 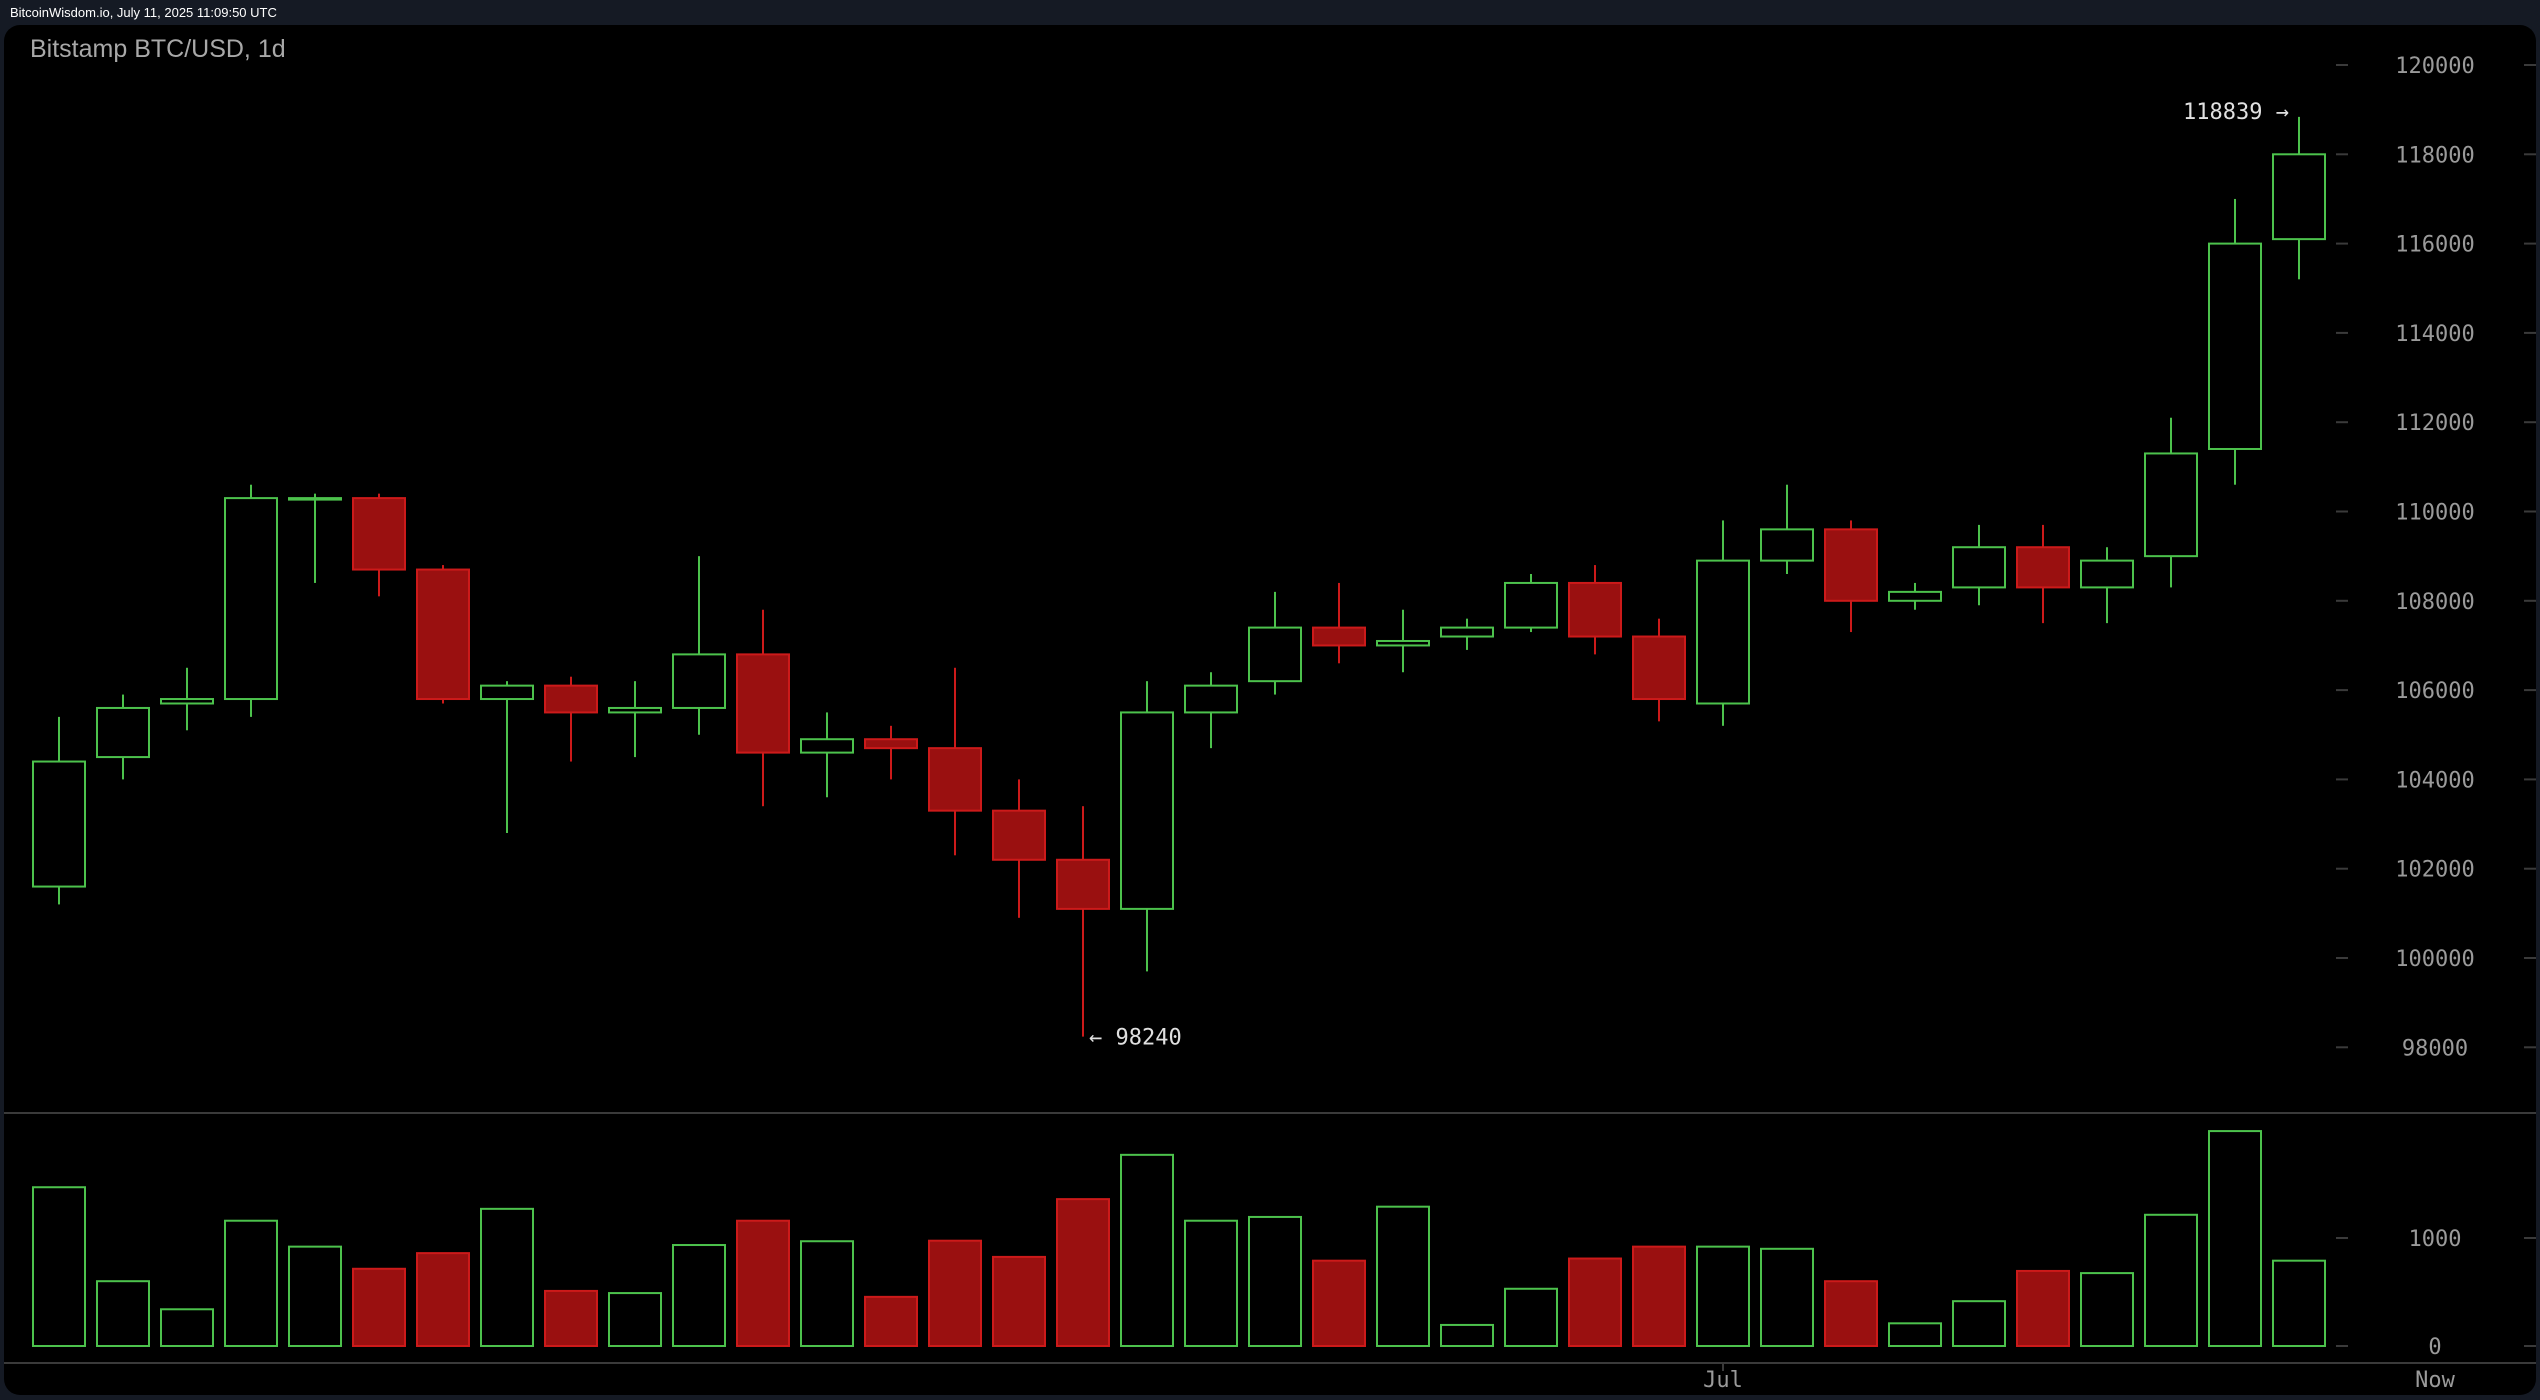 I want to click on price-axis-label: 110000, so click(x=2434, y=513).